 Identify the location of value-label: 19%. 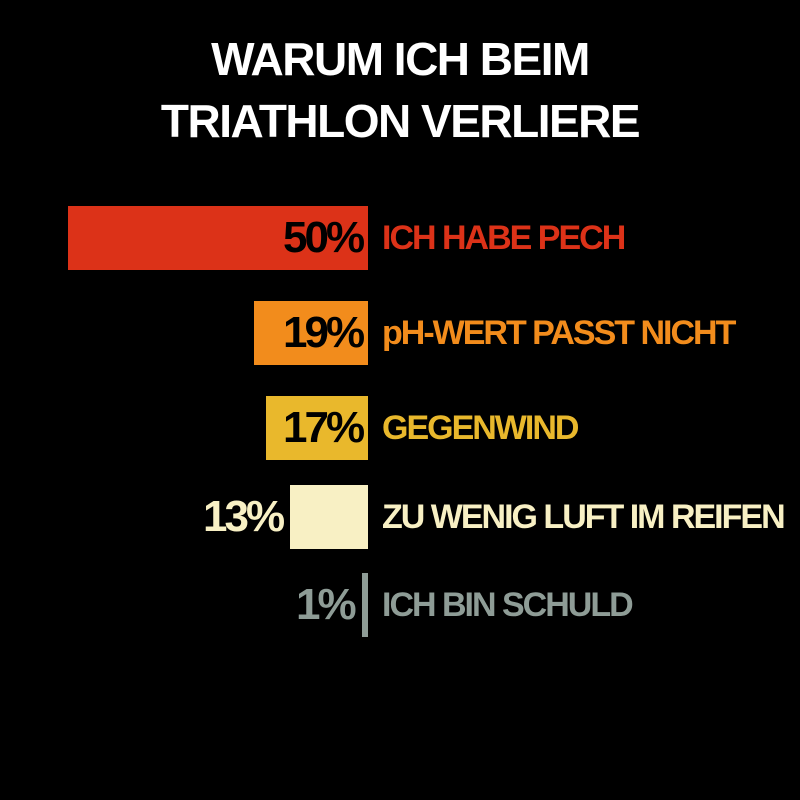
(324, 332).